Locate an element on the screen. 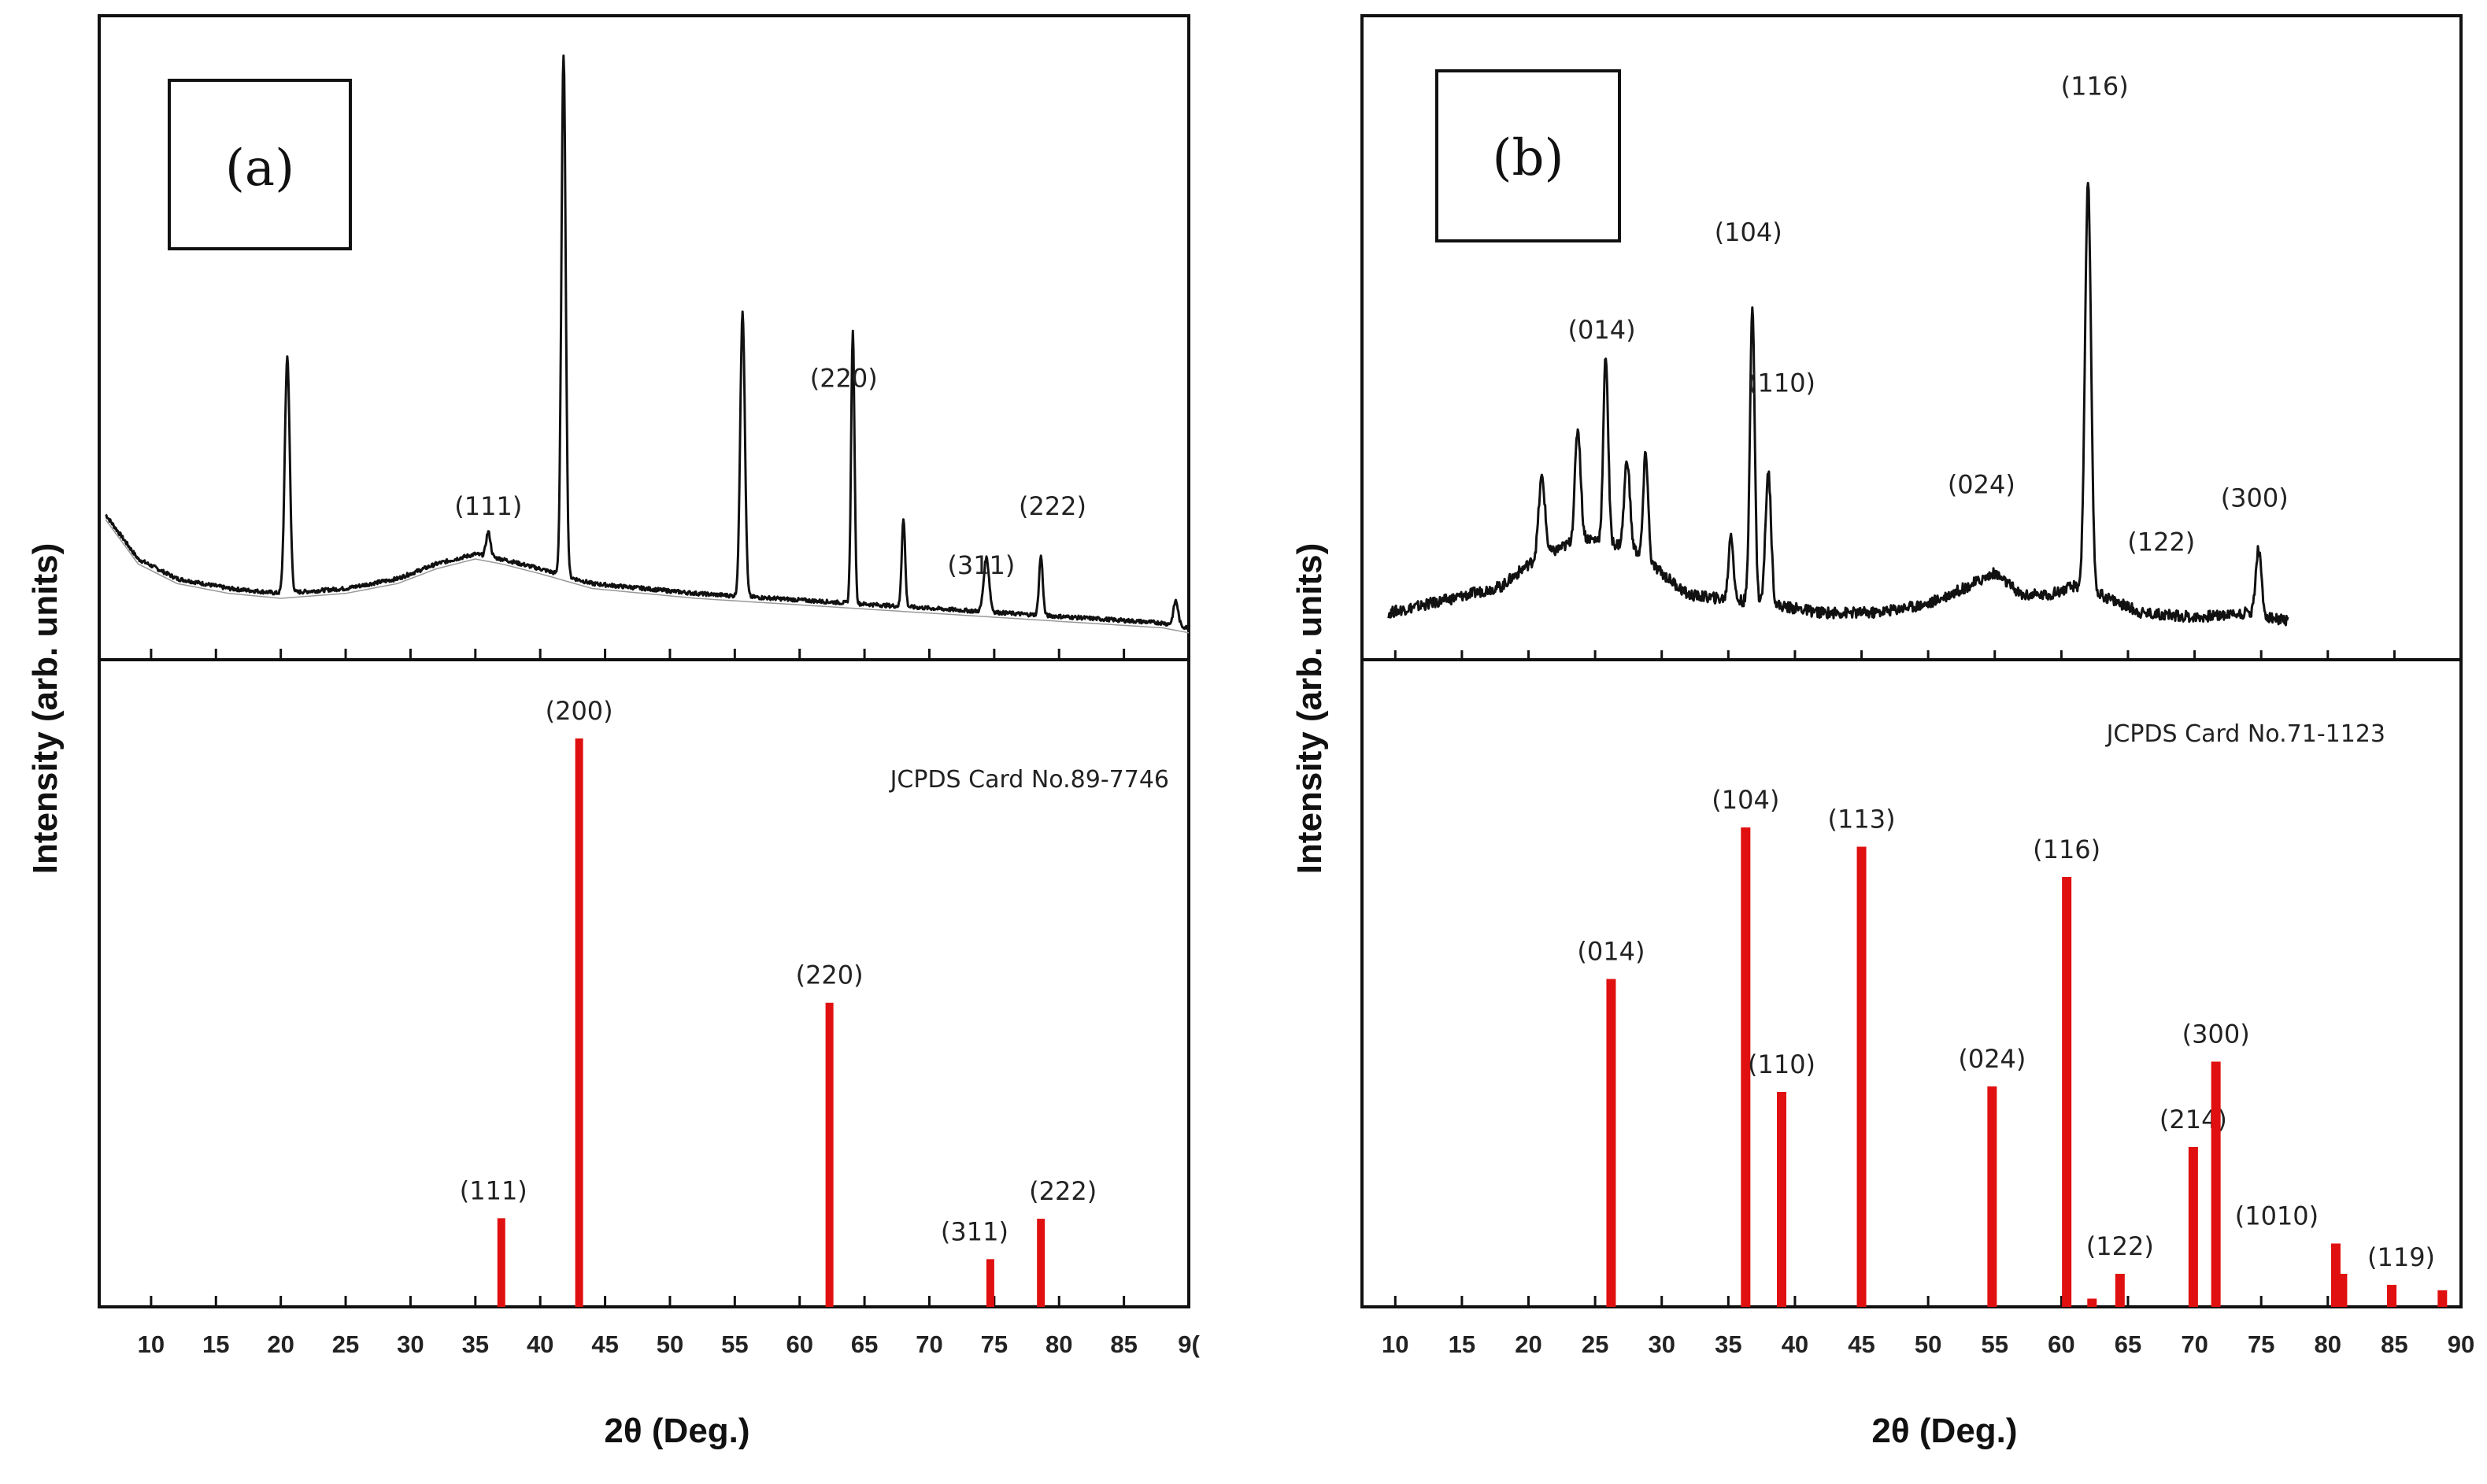  panel-b-card-title: JCPDS Card No.71-1123 is located at coordinates (2245, 734).